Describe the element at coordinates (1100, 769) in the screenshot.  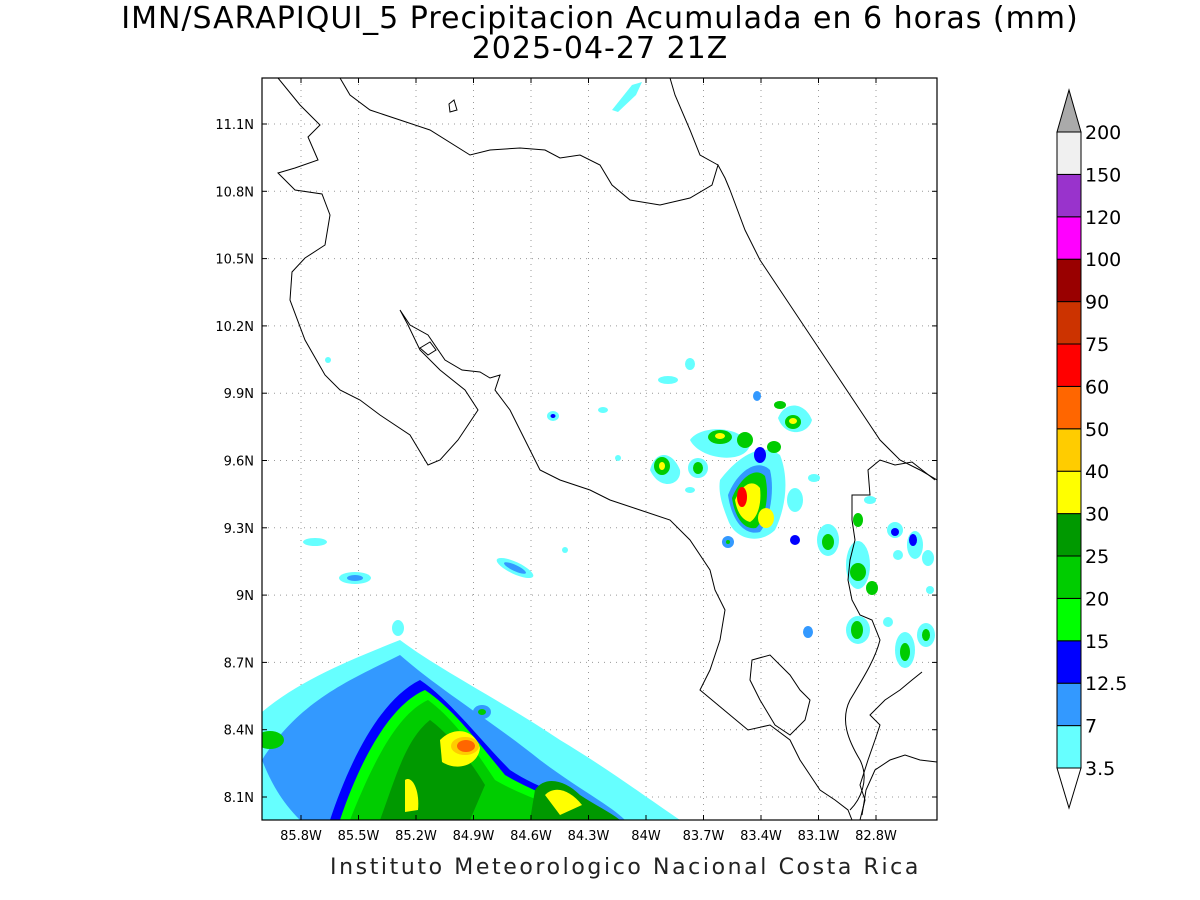
I see `colorbar-label: 3.5` at that location.